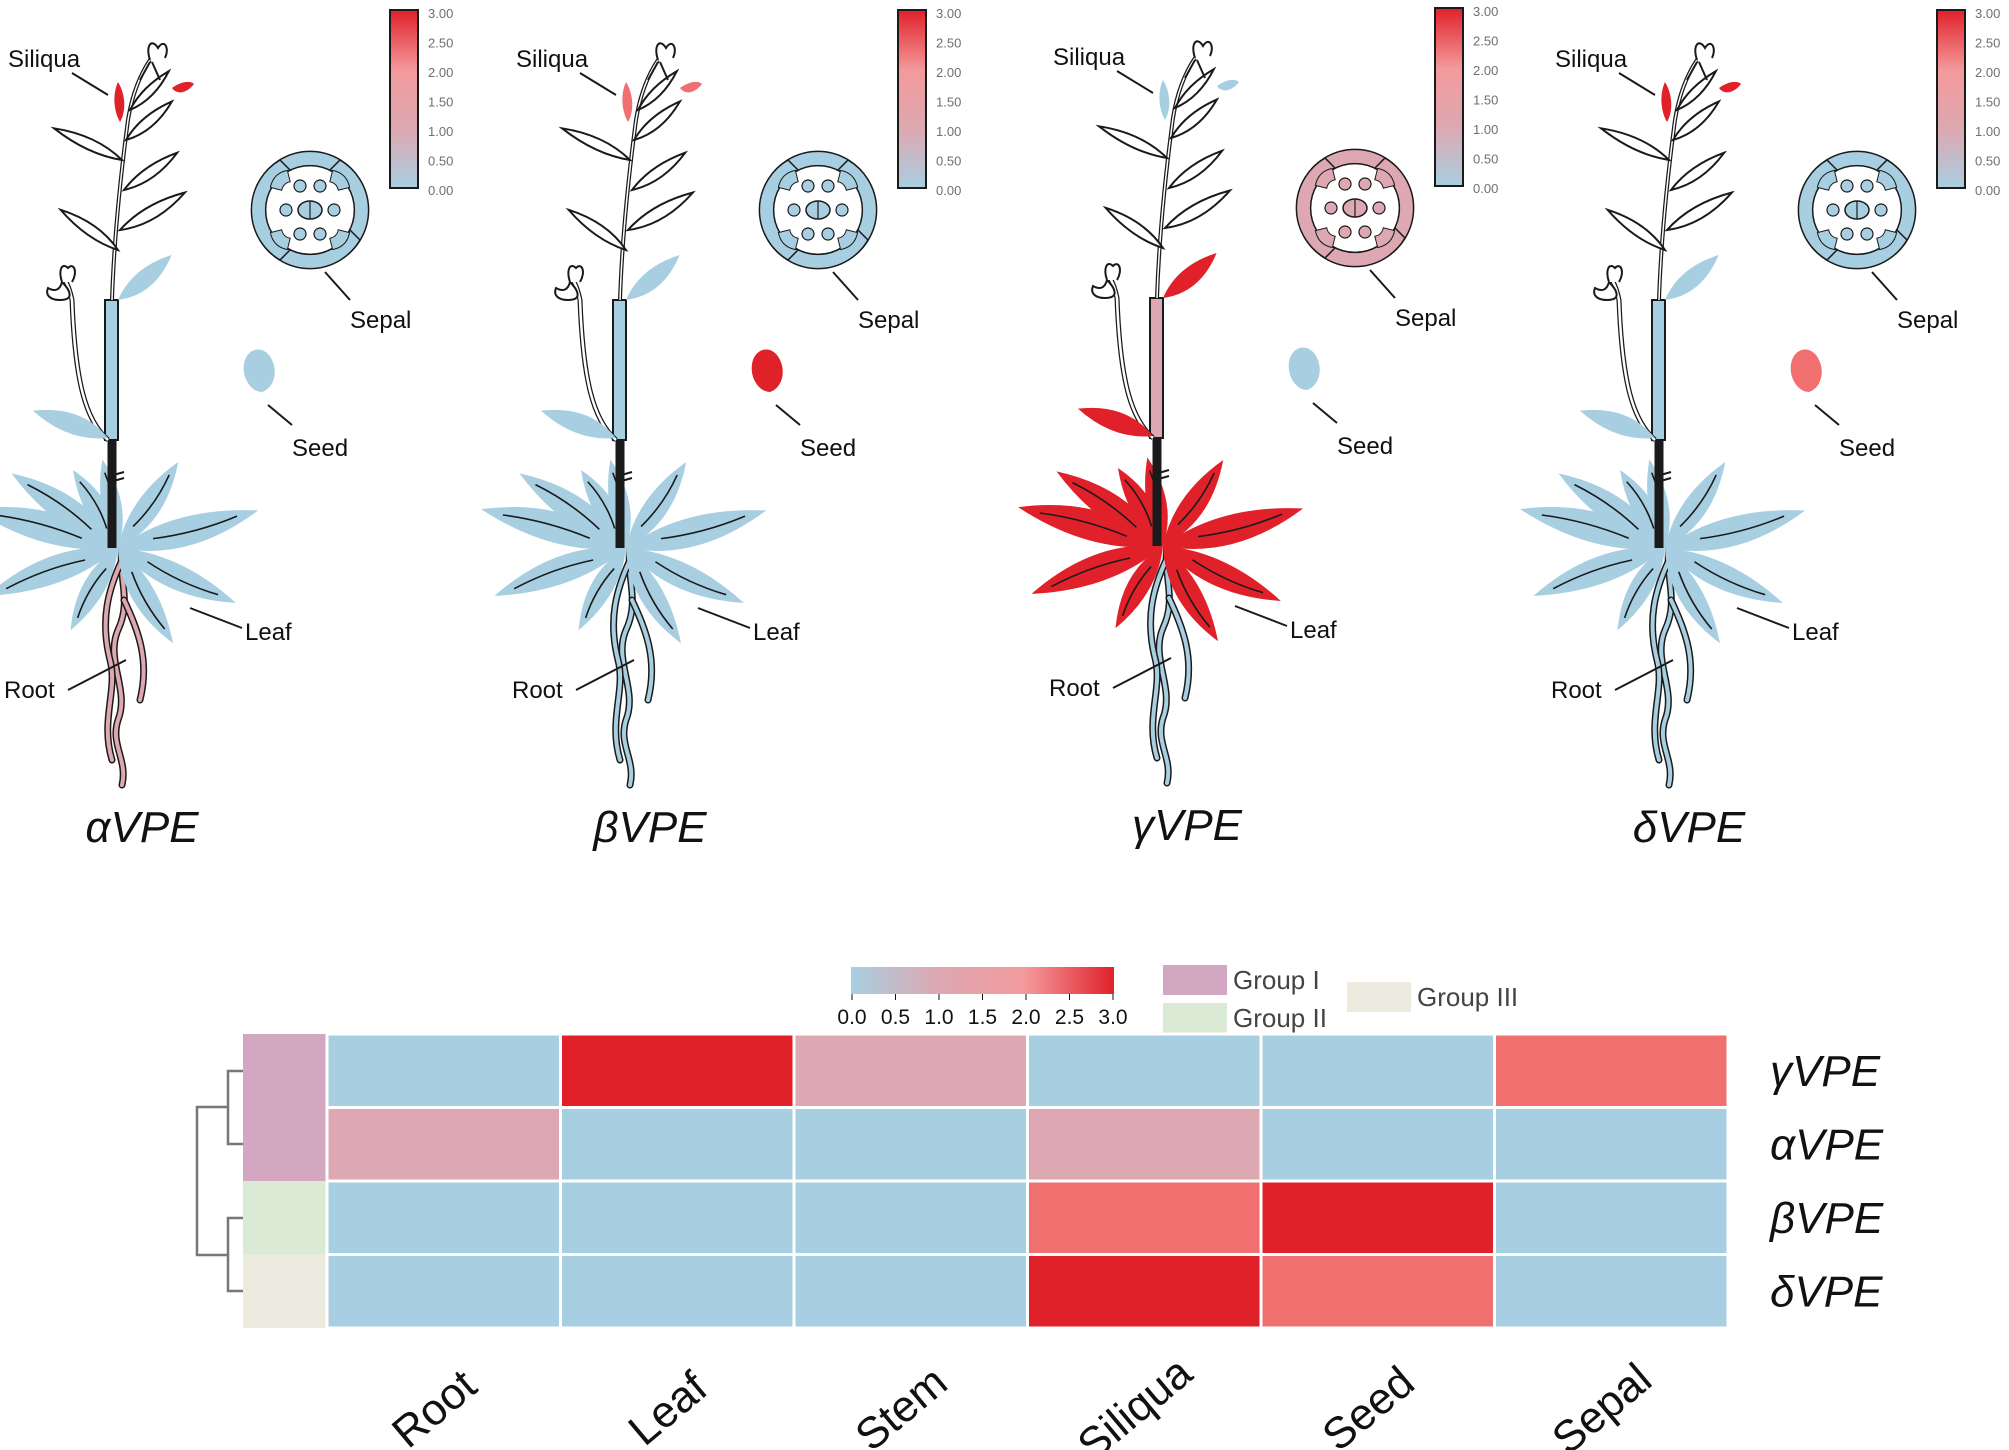 The image size is (2009, 1450). I want to click on scale-tick-label: 1.50, so click(1485, 100).